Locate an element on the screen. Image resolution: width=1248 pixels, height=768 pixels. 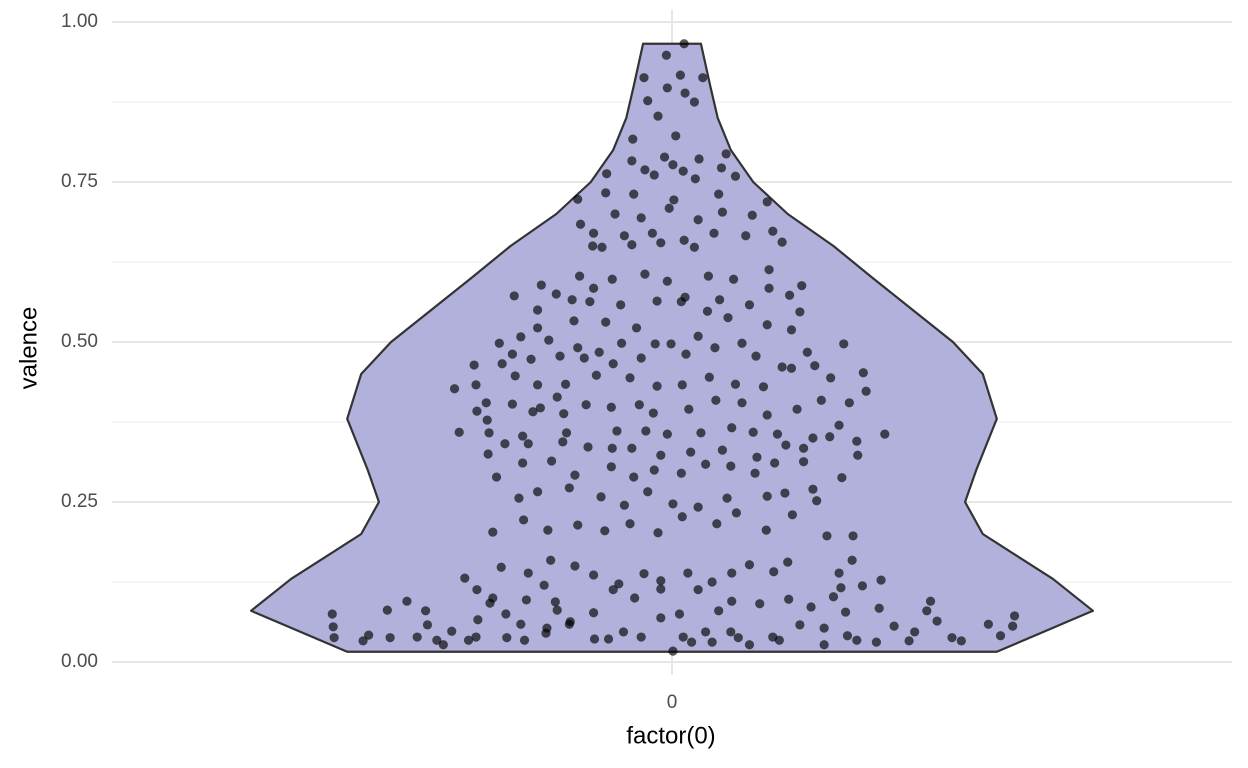
y-tick-label: 0.75 is located at coordinates (79, 181).